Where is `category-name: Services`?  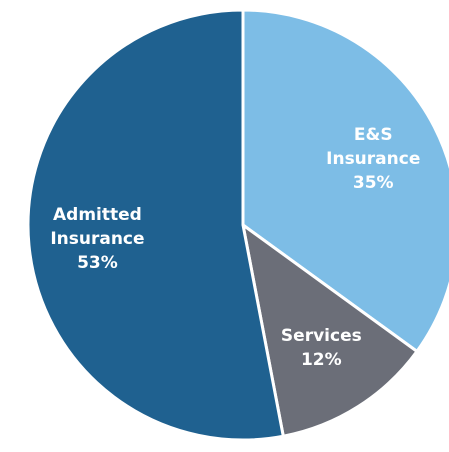 category-name: Services is located at coordinates (321, 336).